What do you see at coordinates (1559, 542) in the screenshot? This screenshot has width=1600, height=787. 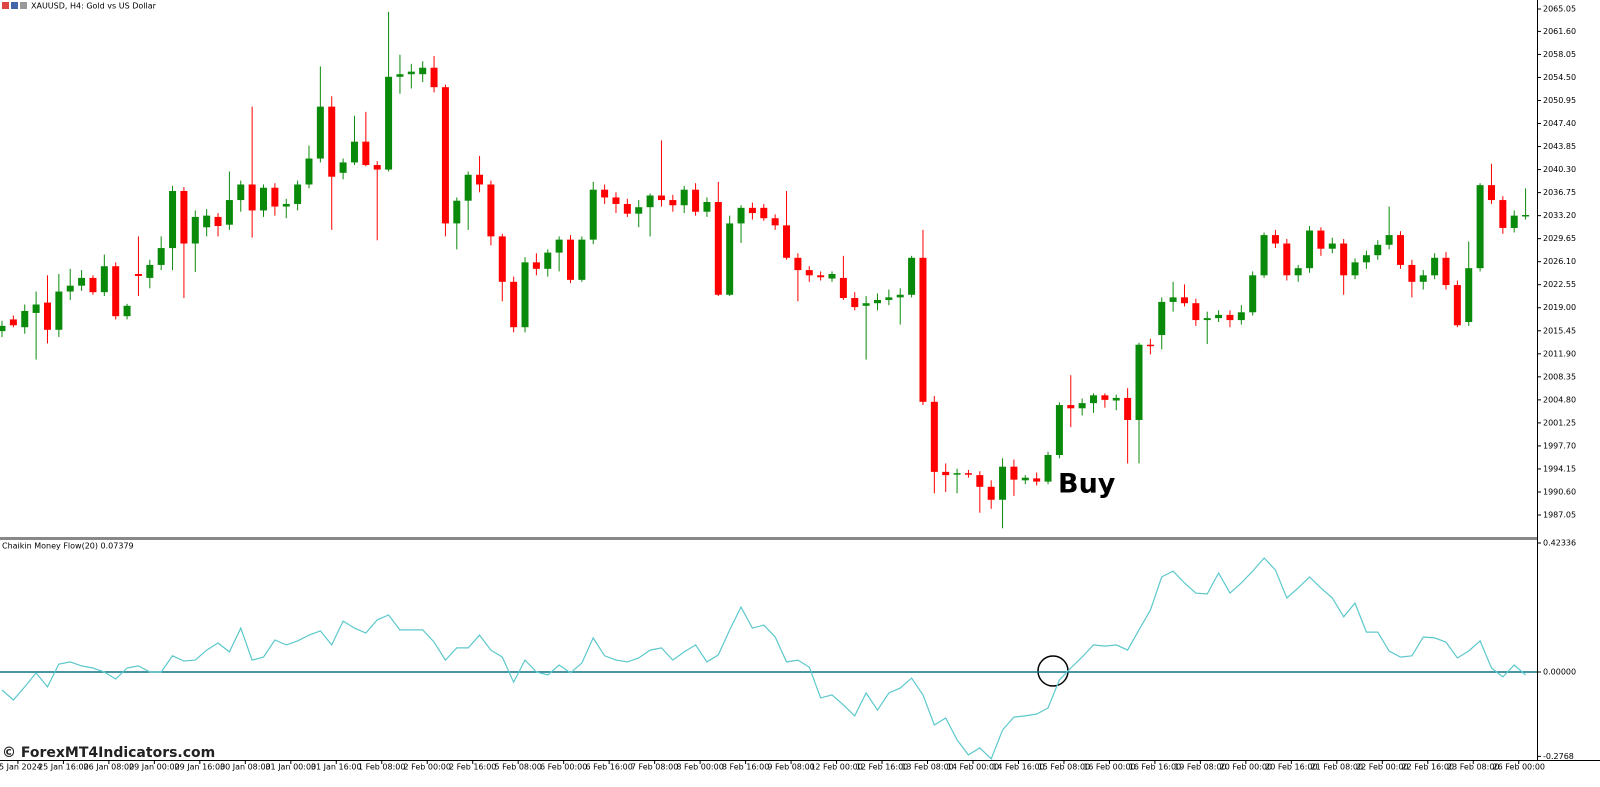 I see `y-tick-label: 0.42336` at bounding box center [1559, 542].